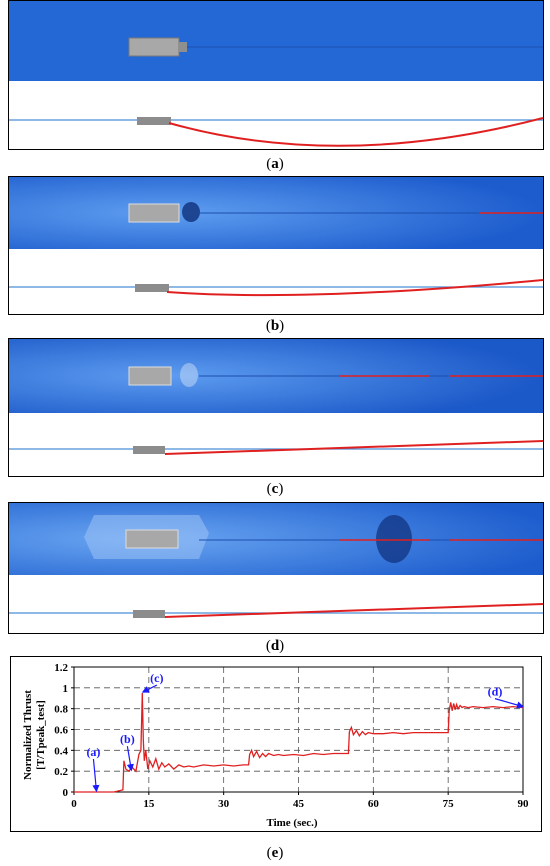 This screenshot has width=550, height=866. What do you see at coordinates (183, 47) in the screenshot?
I see `panel-a-vessel-bow` at bounding box center [183, 47].